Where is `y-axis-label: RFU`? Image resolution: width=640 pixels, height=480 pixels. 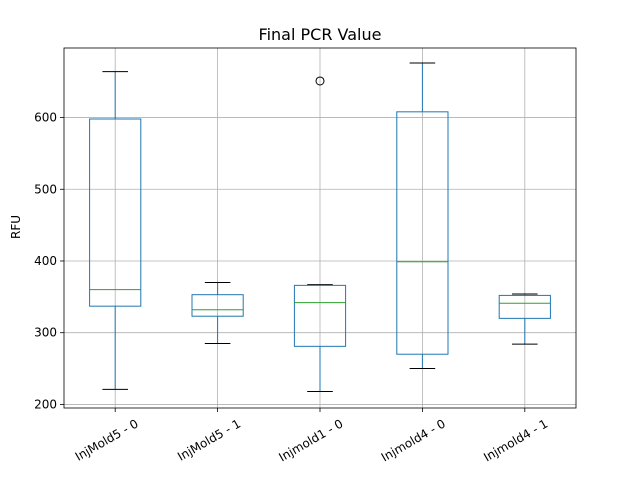
y-axis-label: RFU is located at coordinates (16, 227).